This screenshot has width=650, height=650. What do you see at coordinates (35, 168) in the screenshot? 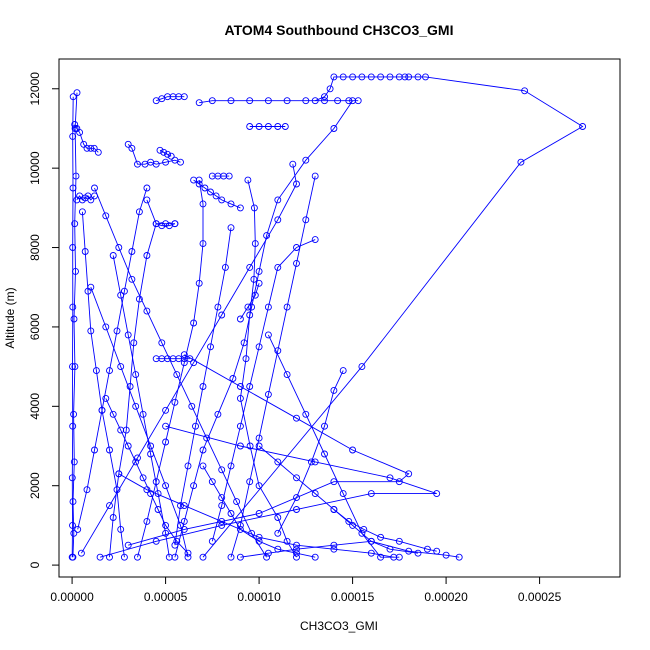
I see `y-tick-label: 10000` at bounding box center [35, 168].